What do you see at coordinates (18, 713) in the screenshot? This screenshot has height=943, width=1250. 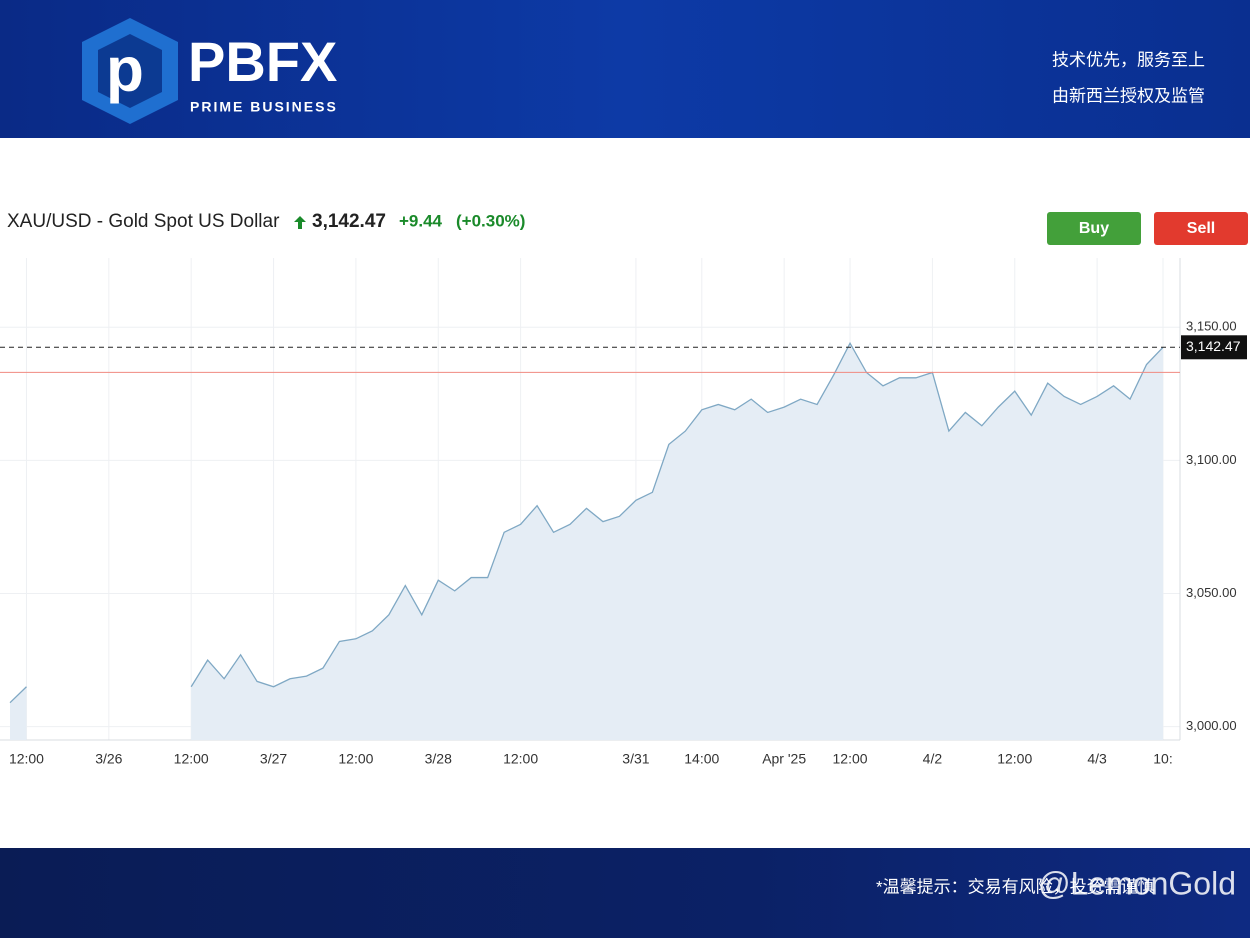 I see `area` at bounding box center [18, 713].